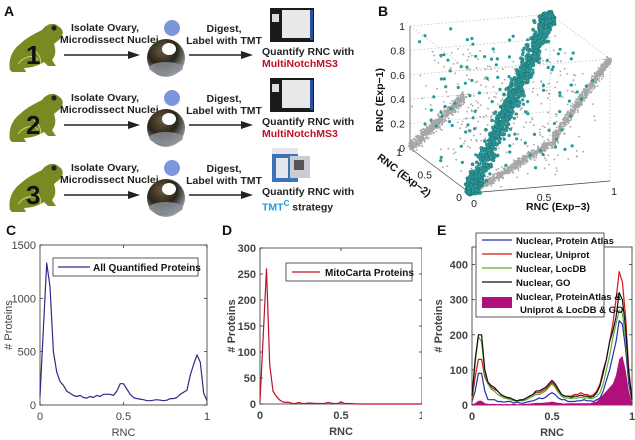  I want to click on step-digest-line: Label with TMT, so click(224, 181).